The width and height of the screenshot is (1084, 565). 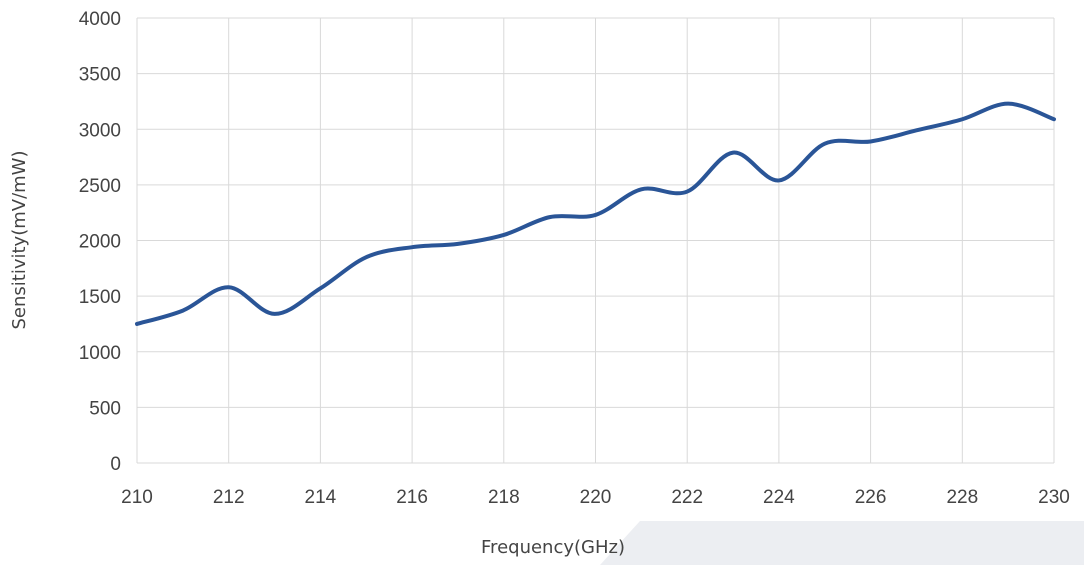 I want to click on x-tick-label: 218, so click(x=504, y=497).